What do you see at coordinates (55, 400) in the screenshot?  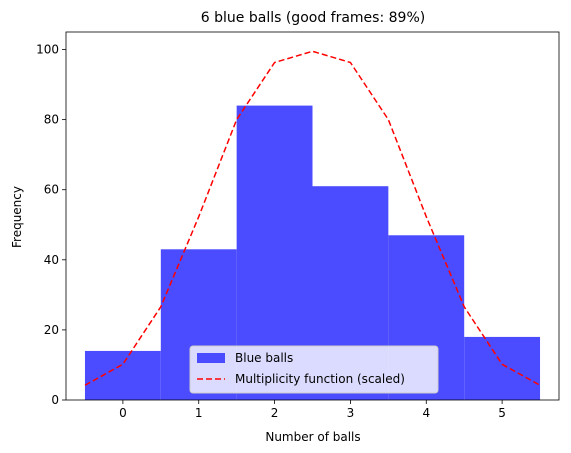 I see `y-tick-label-0: 0` at bounding box center [55, 400].